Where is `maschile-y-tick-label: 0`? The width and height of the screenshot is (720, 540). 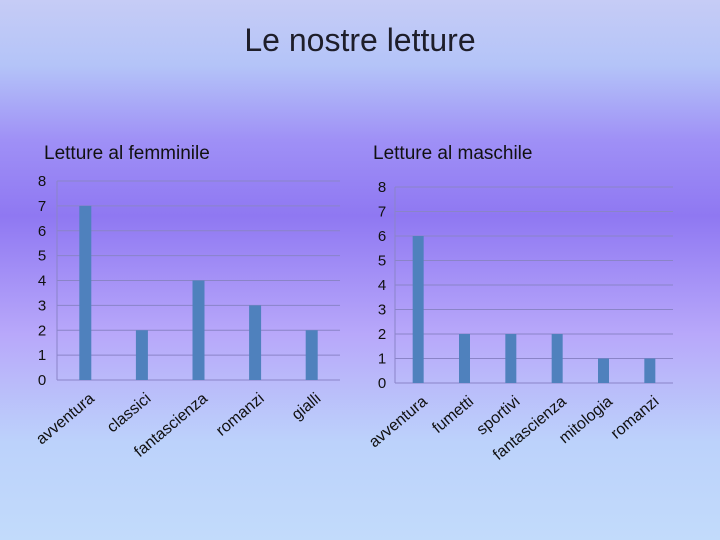 maschile-y-tick-label: 0 is located at coordinates (382, 383).